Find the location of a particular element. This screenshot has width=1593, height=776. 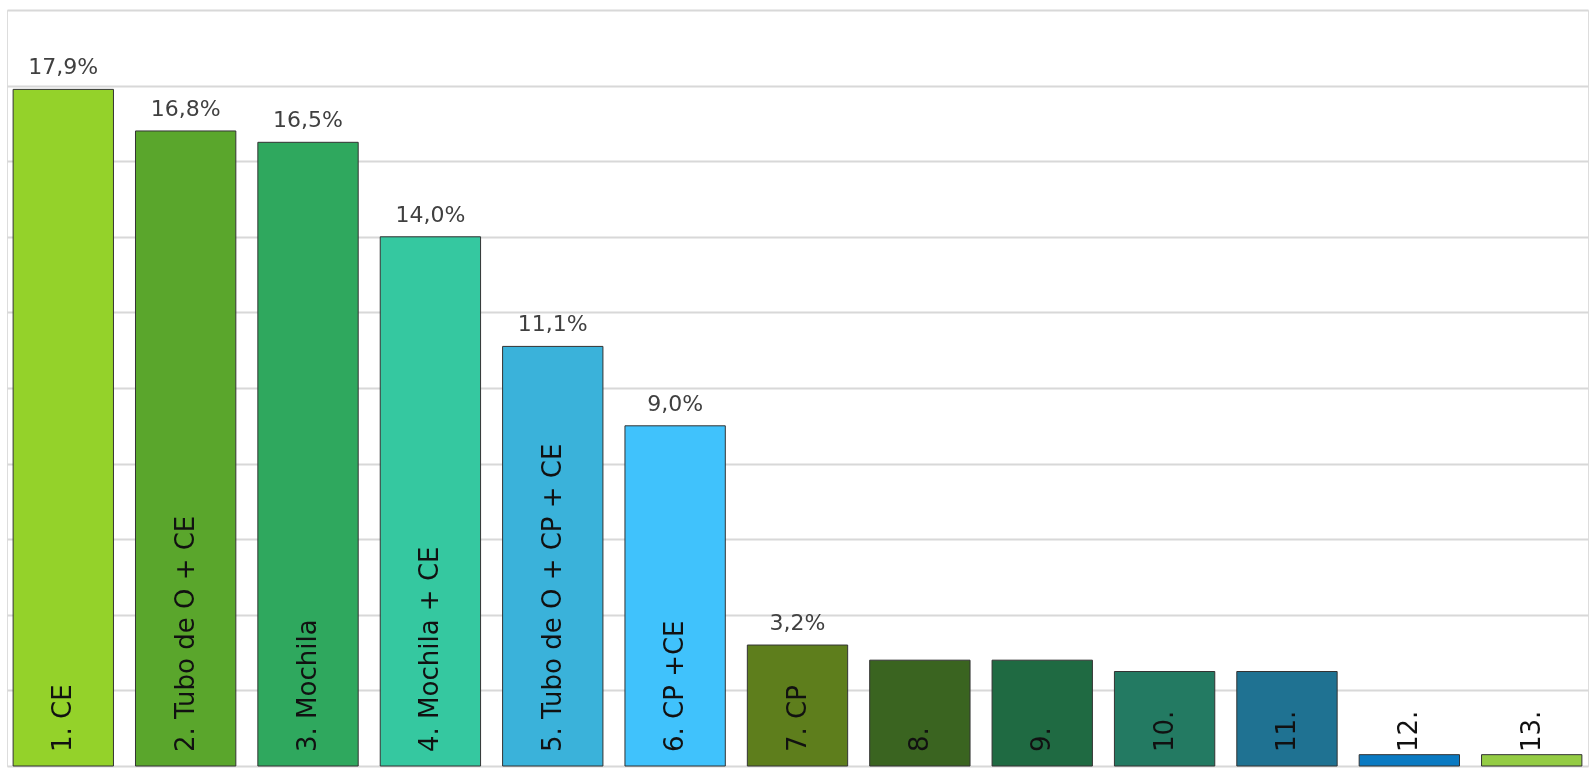

data-label: 9,0% is located at coordinates (675, 403).